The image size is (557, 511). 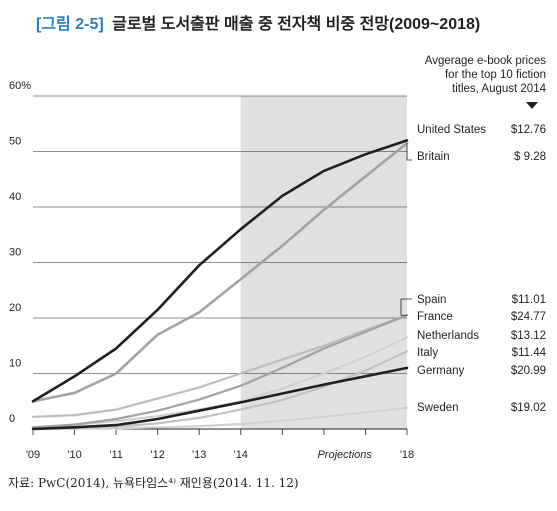 I want to click on series-label-name: Italy, so click(x=427, y=353).